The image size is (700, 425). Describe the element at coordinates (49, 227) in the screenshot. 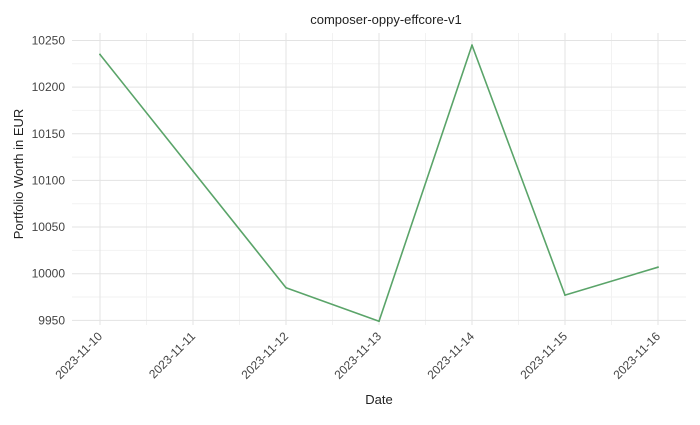

I see `y-tick-label: 10050` at that location.